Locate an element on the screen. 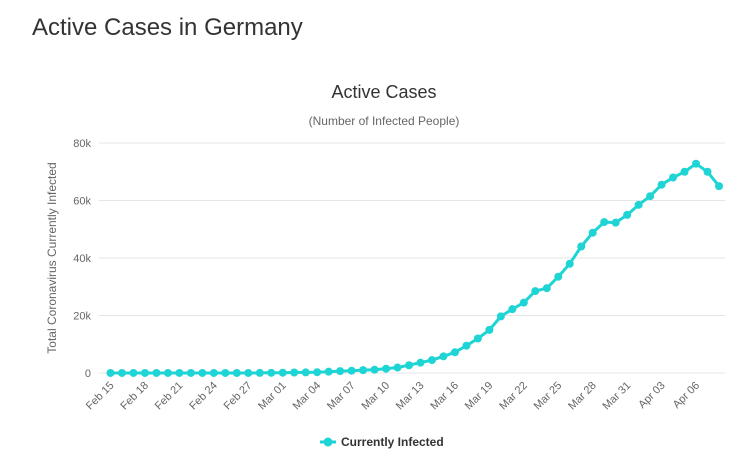  x-tick-label: Feb 18 is located at coordinates (134, 396).